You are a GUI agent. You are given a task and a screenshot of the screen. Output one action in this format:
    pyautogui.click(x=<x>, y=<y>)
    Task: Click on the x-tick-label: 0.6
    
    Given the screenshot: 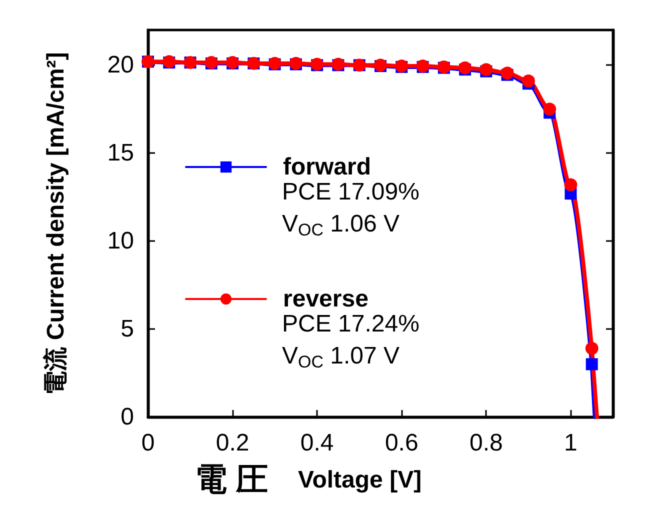 What is the action you would take?
    pyautogui.click(x=401, y=443)
    